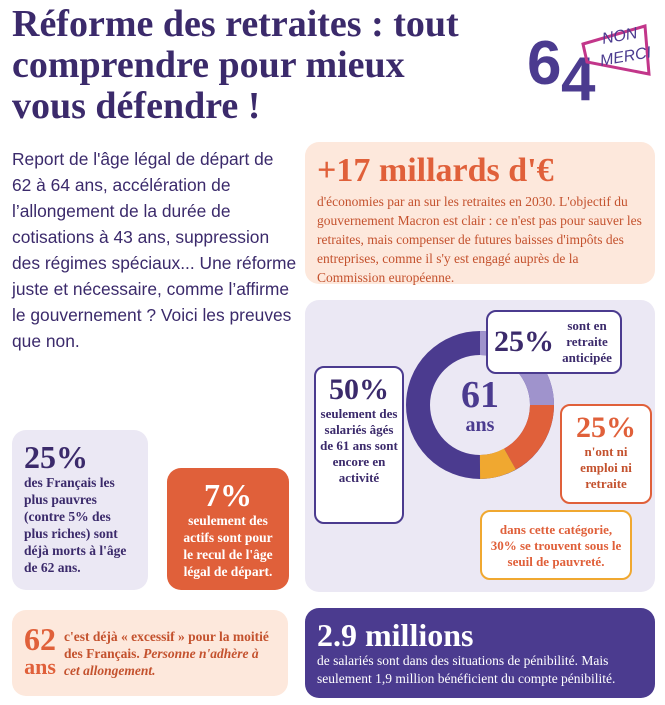  I want to click on logo-digit: 4, so click(578, 74).